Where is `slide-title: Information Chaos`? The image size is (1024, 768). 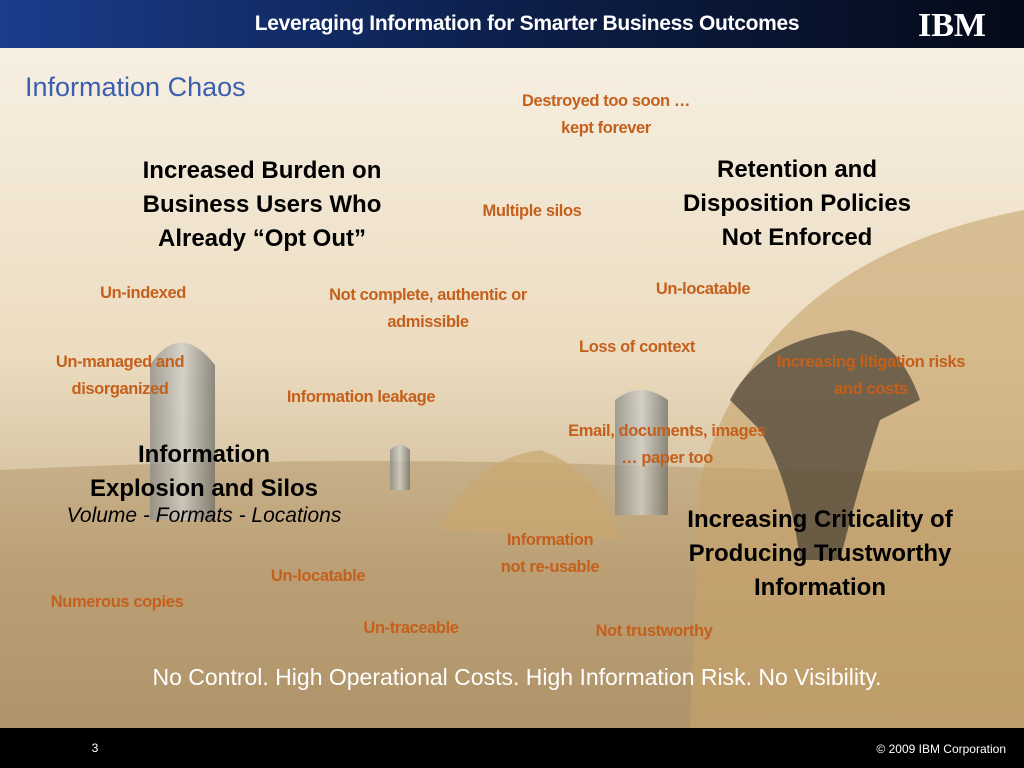 slide-title: Information Chaos is located at coordinates (135, 87).